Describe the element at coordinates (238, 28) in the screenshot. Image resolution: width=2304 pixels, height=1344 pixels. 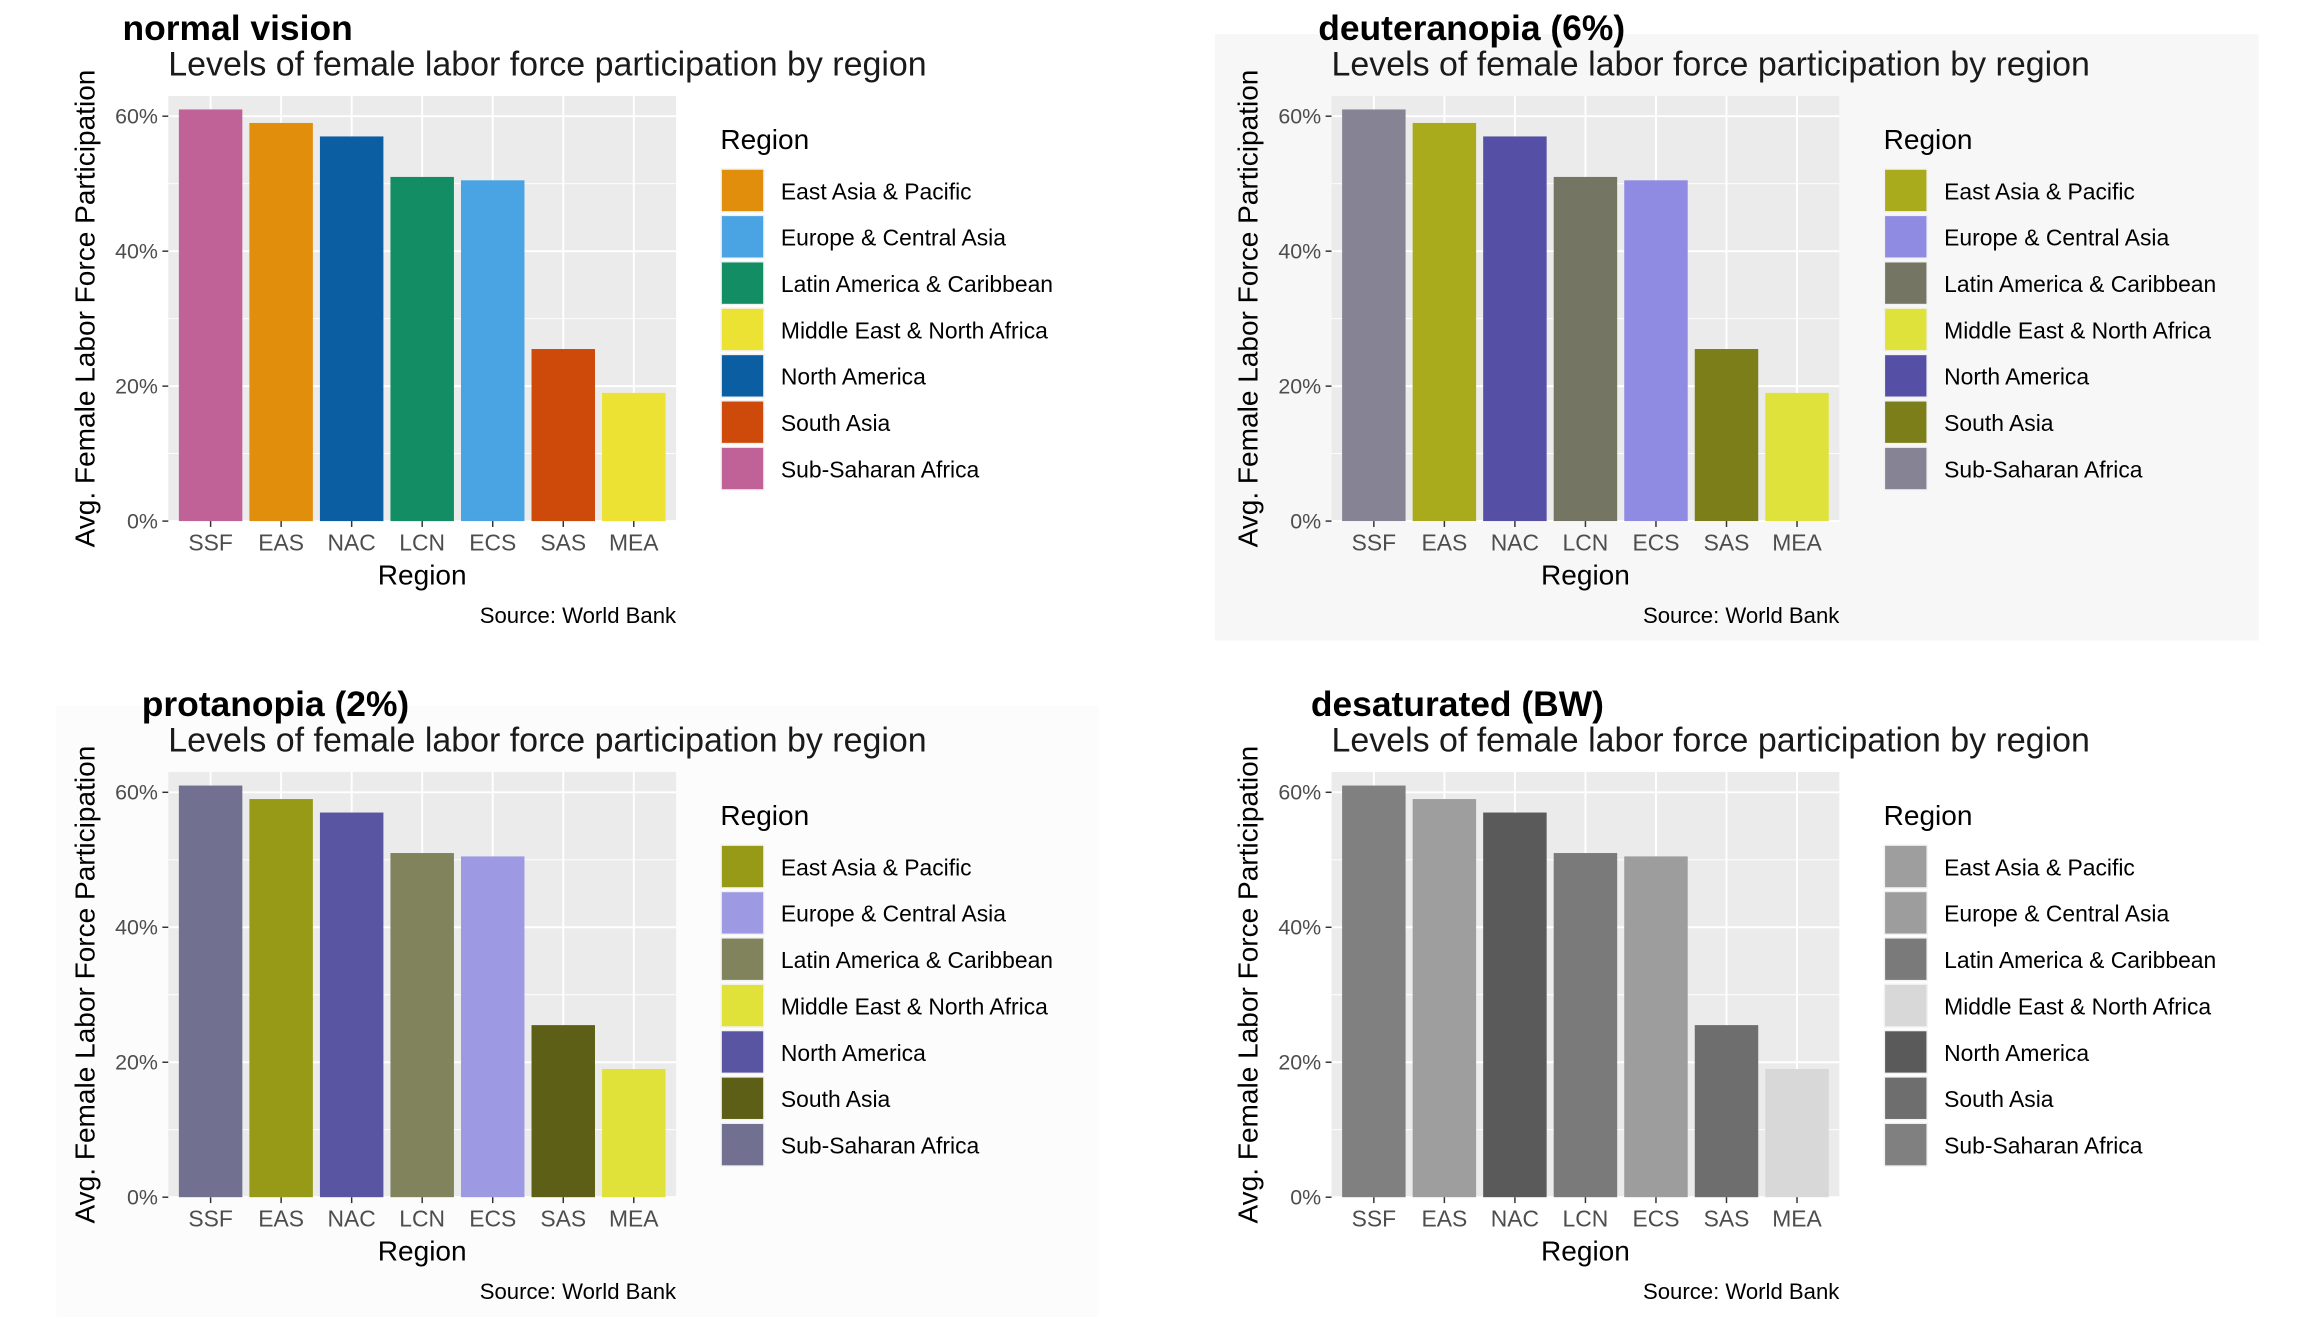
I see `panel-heading: normal vision` at that location.